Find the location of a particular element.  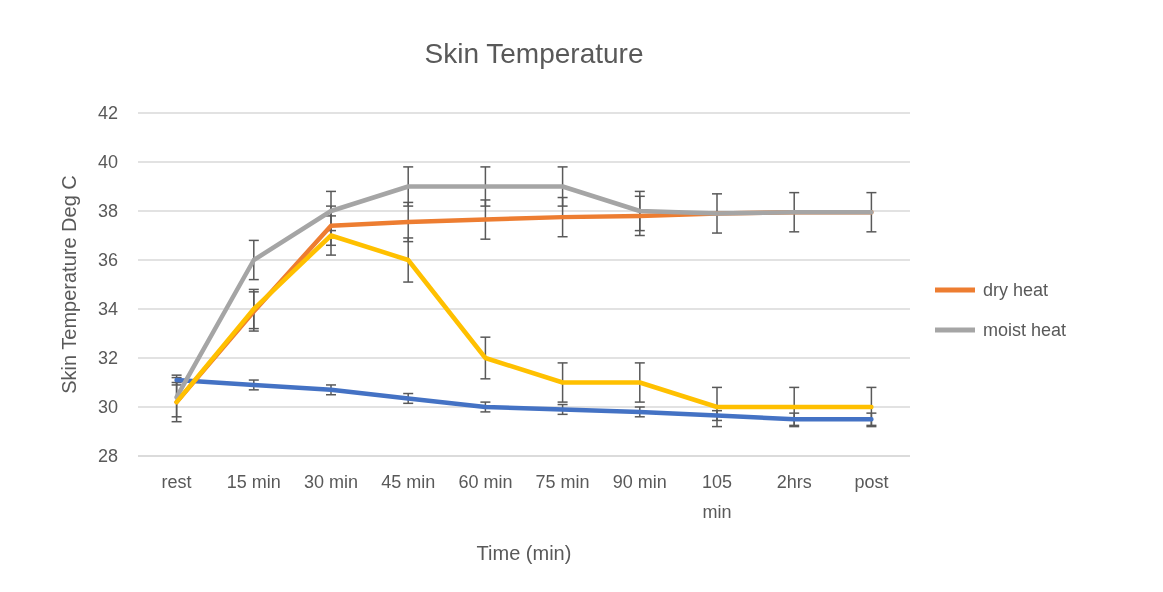

x-tick-label: post is located at coordinates (871, 482).